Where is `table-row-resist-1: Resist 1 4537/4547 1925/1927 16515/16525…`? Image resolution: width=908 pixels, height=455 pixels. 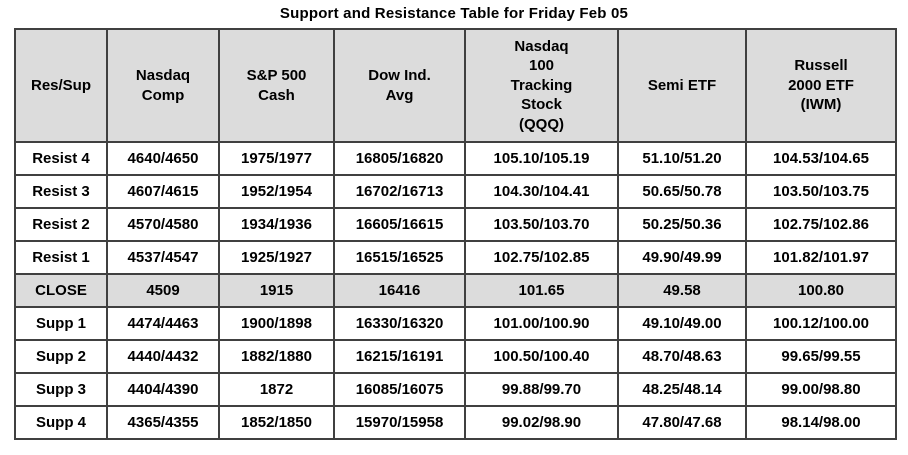 table-row-resist-1: Resist 1 4537/4547 1925/1927 16515/16525… is located at coordinates (455, 257).